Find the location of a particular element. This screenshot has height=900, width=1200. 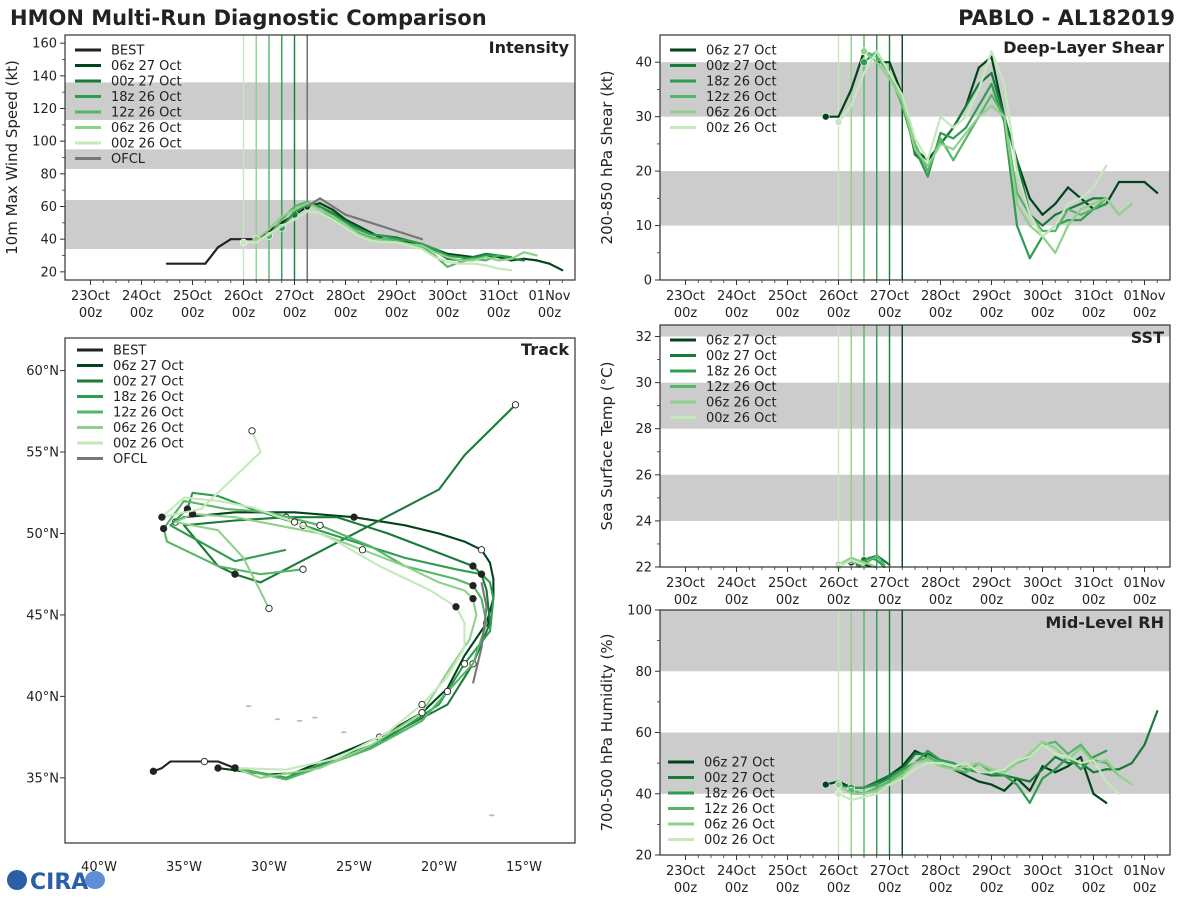

x-tick-date: 28Oct is located at coordinates (940, 871).